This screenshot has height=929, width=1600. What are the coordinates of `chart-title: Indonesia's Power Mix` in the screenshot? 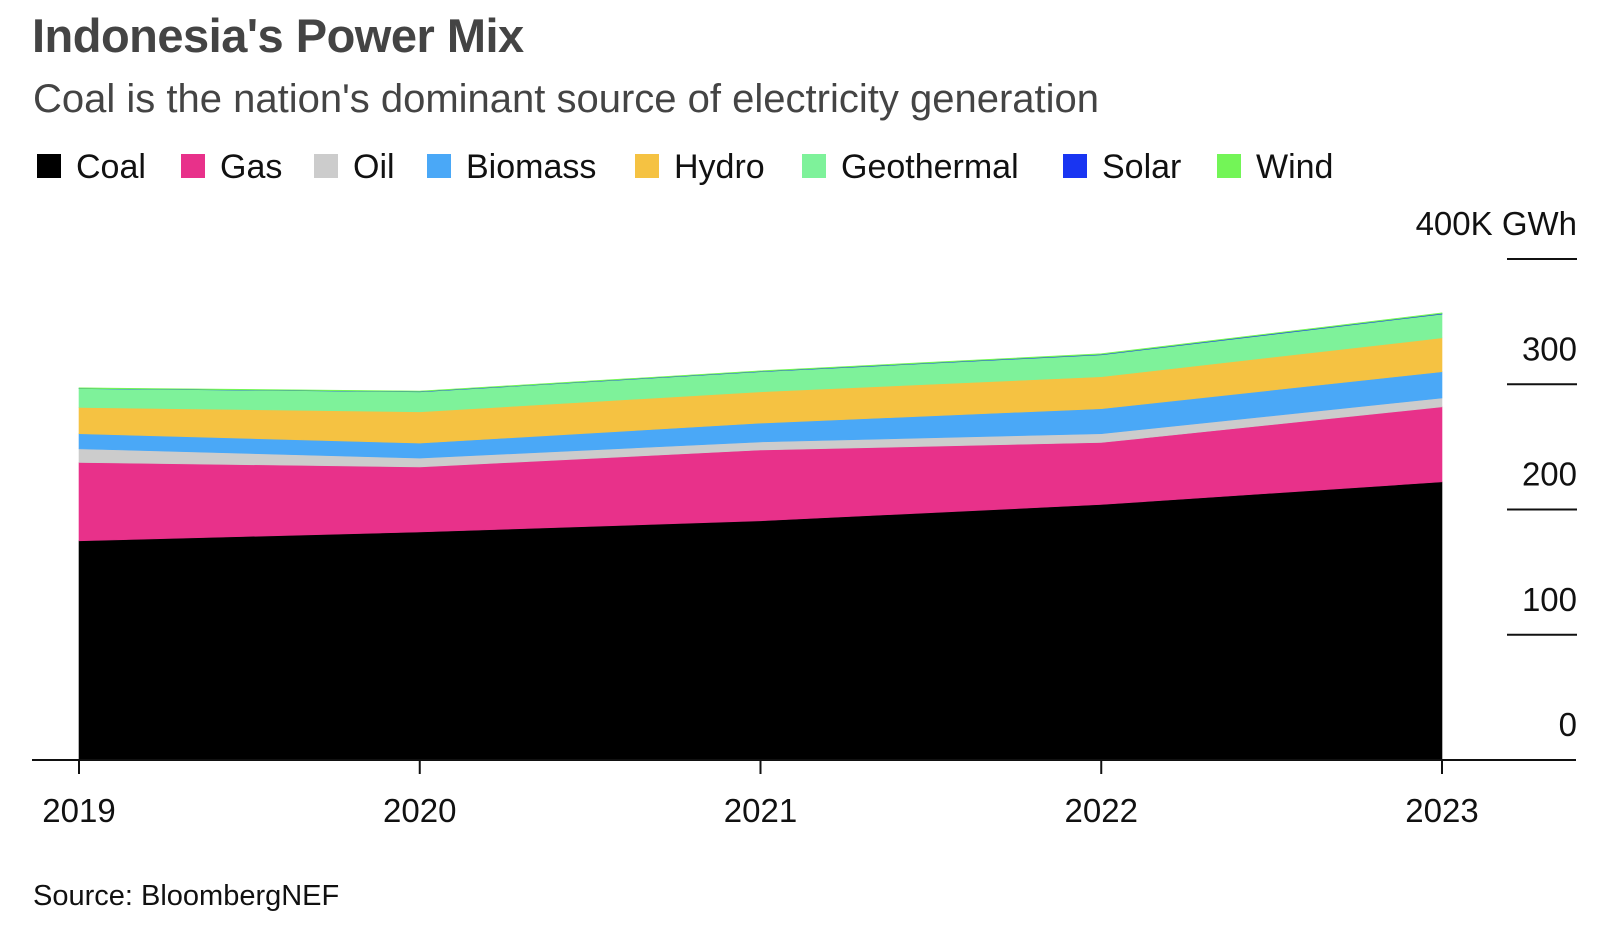 It's located at (278, 35).